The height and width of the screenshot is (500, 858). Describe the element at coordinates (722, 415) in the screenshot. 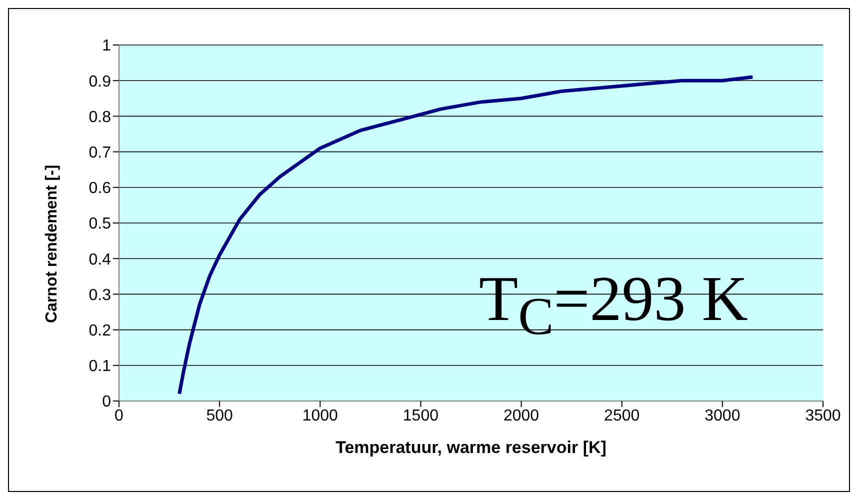

I see `x-tick-label: 3000` at that location.